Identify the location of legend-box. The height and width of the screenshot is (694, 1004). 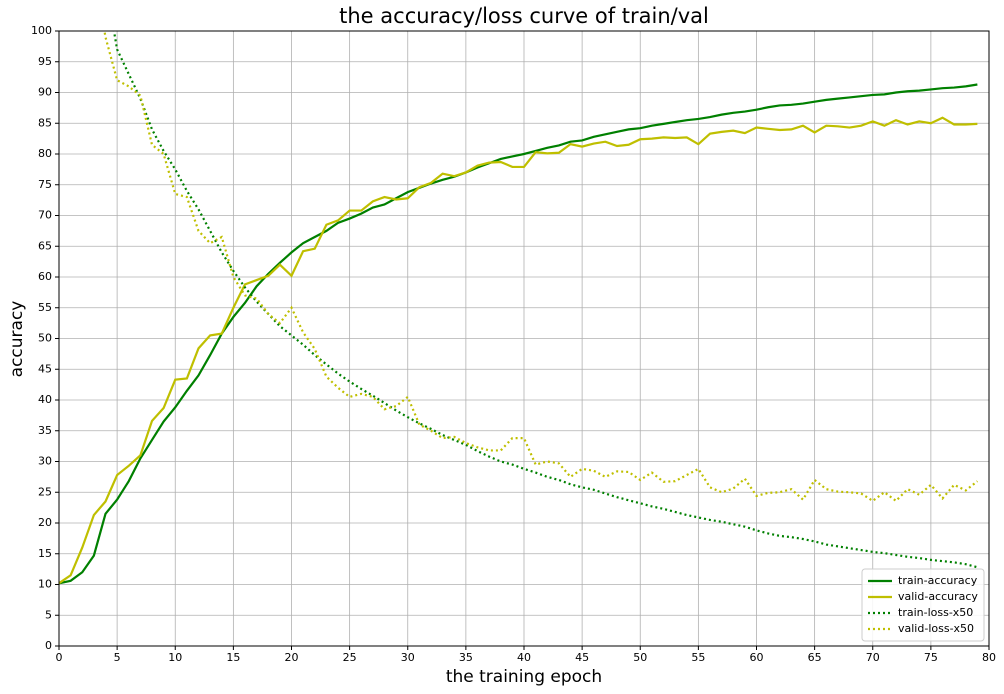
(923, 605).